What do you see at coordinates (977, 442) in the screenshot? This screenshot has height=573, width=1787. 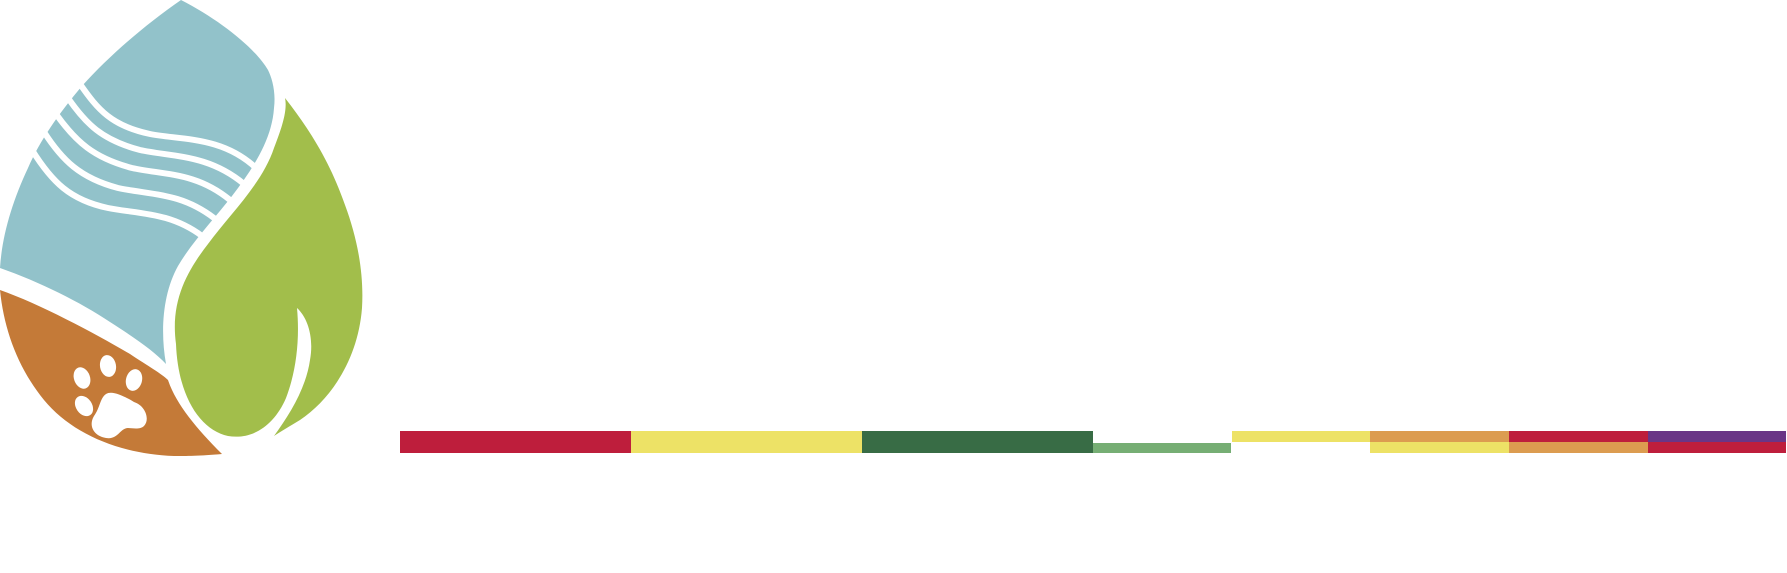 I see `stripe-dark-green` at bounding box center [977, 442].